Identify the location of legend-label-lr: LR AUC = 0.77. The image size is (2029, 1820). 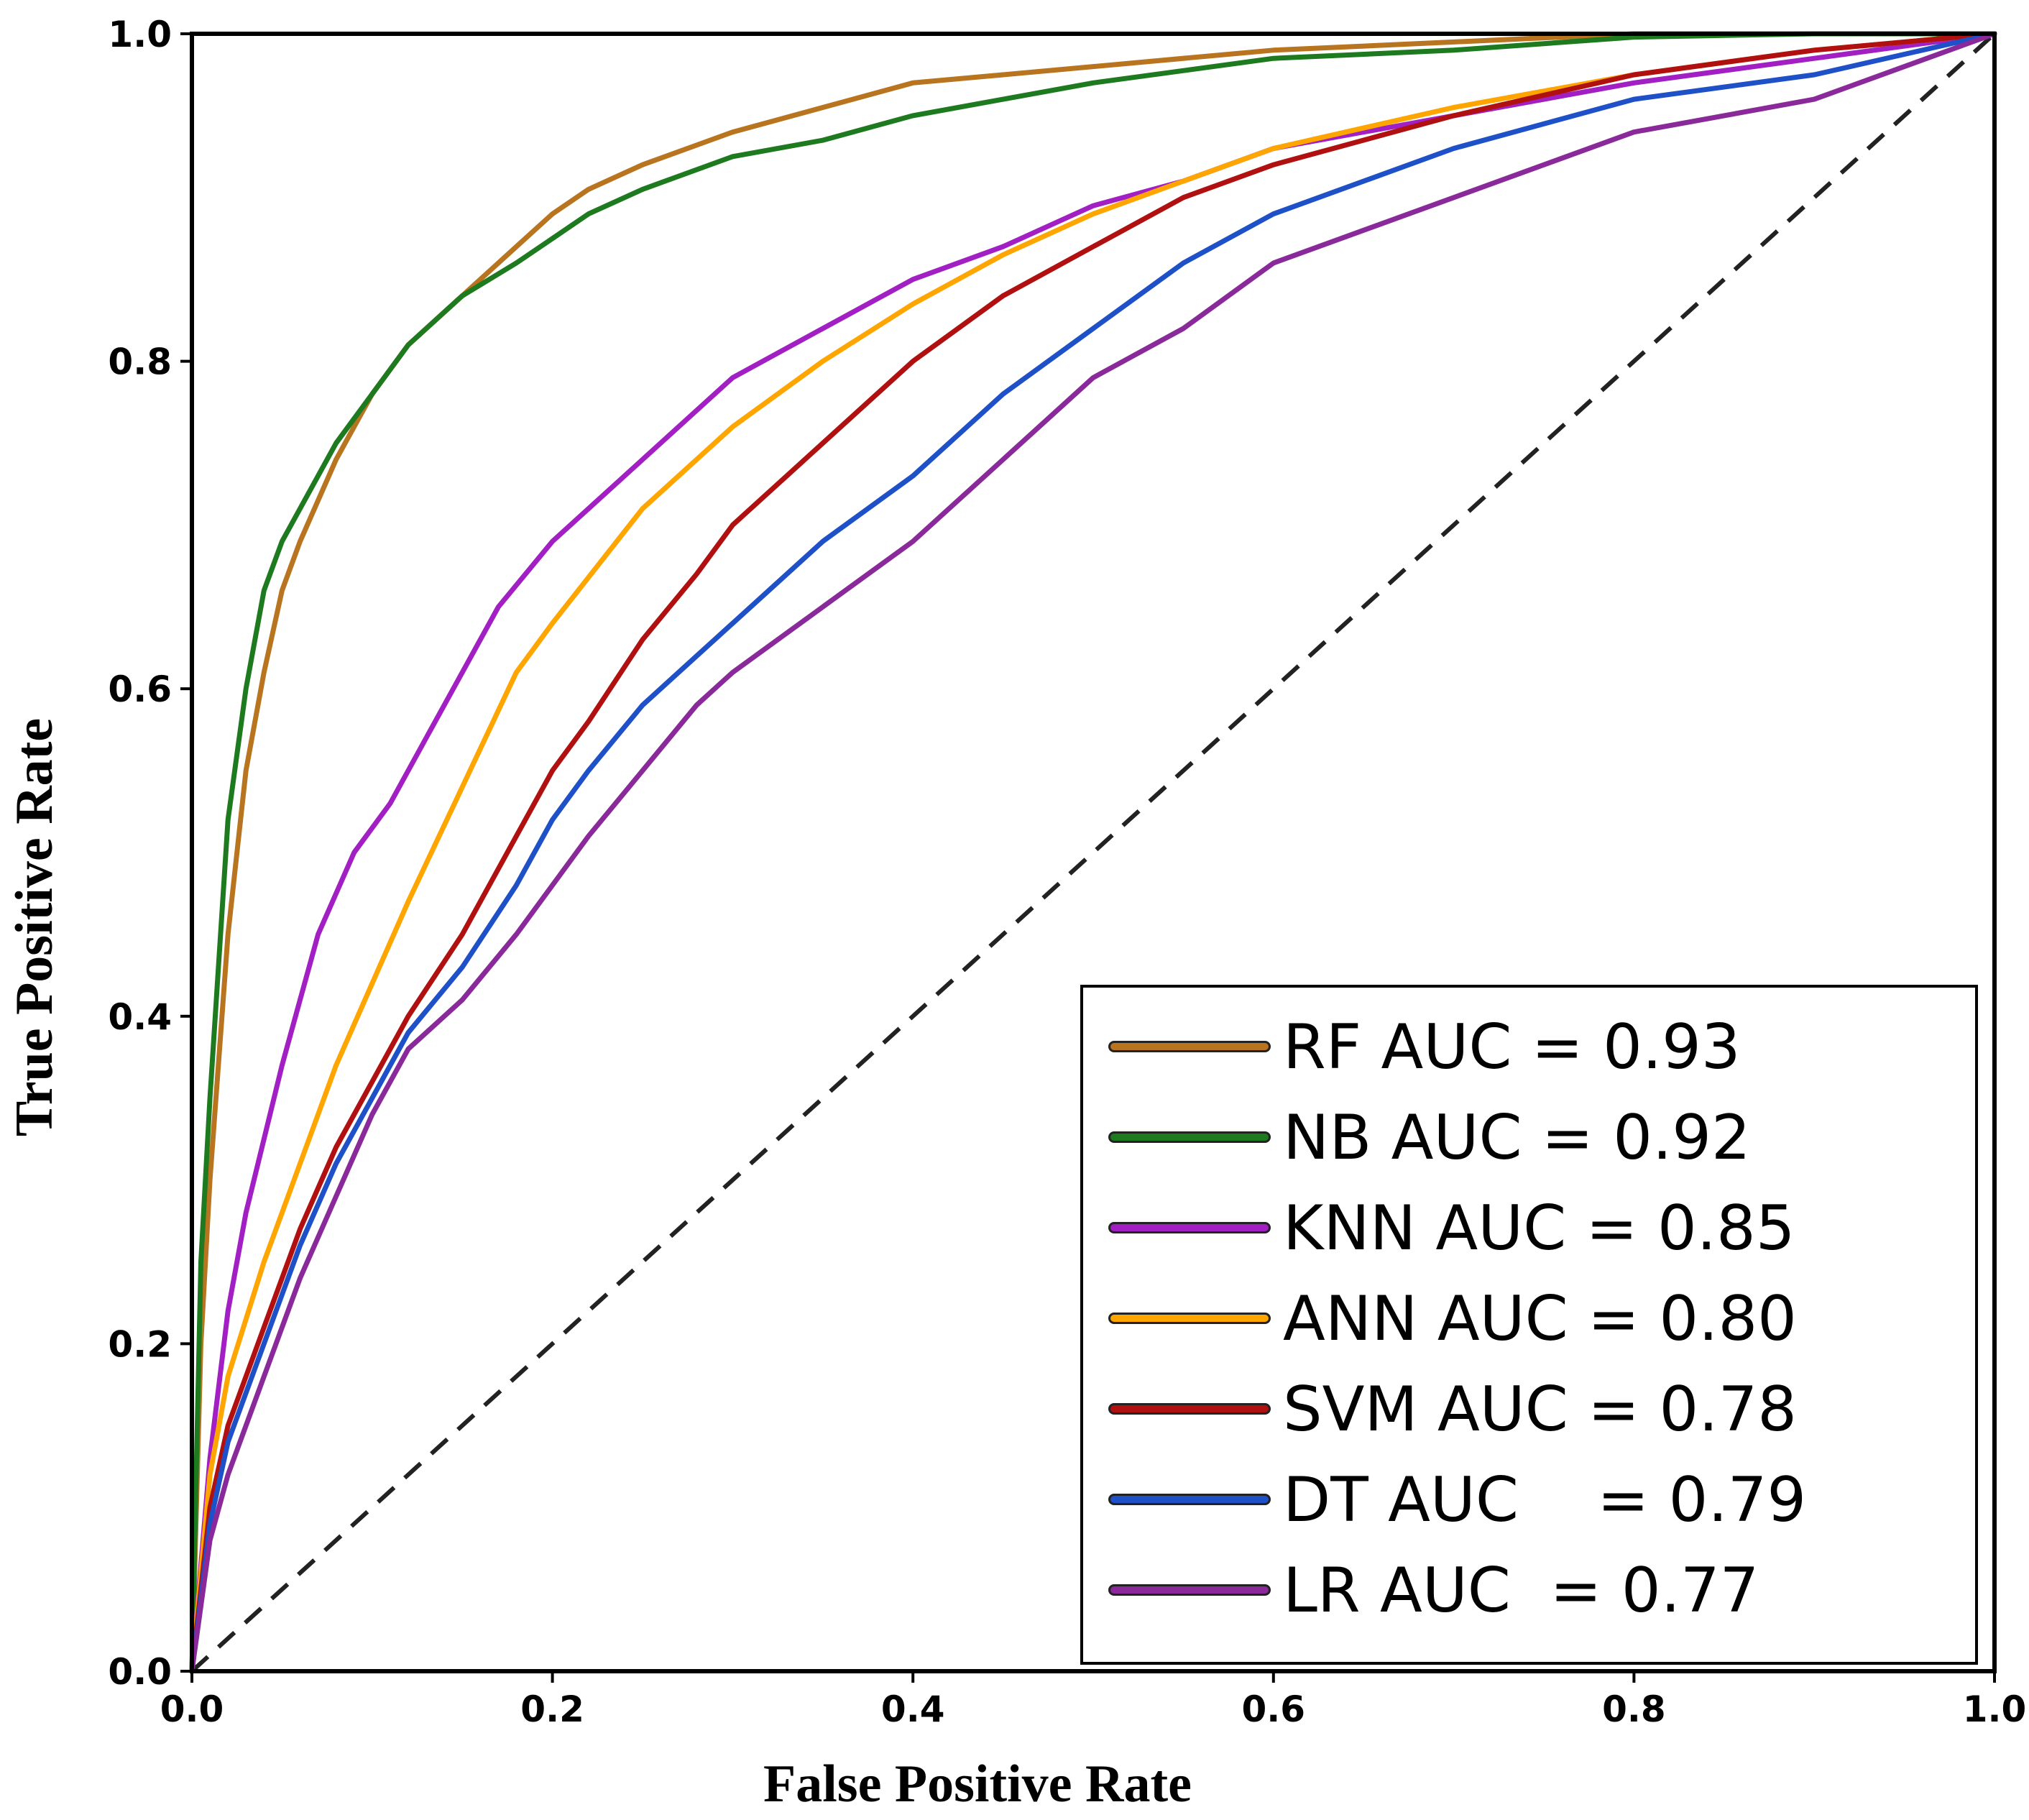
(1521, 1591).